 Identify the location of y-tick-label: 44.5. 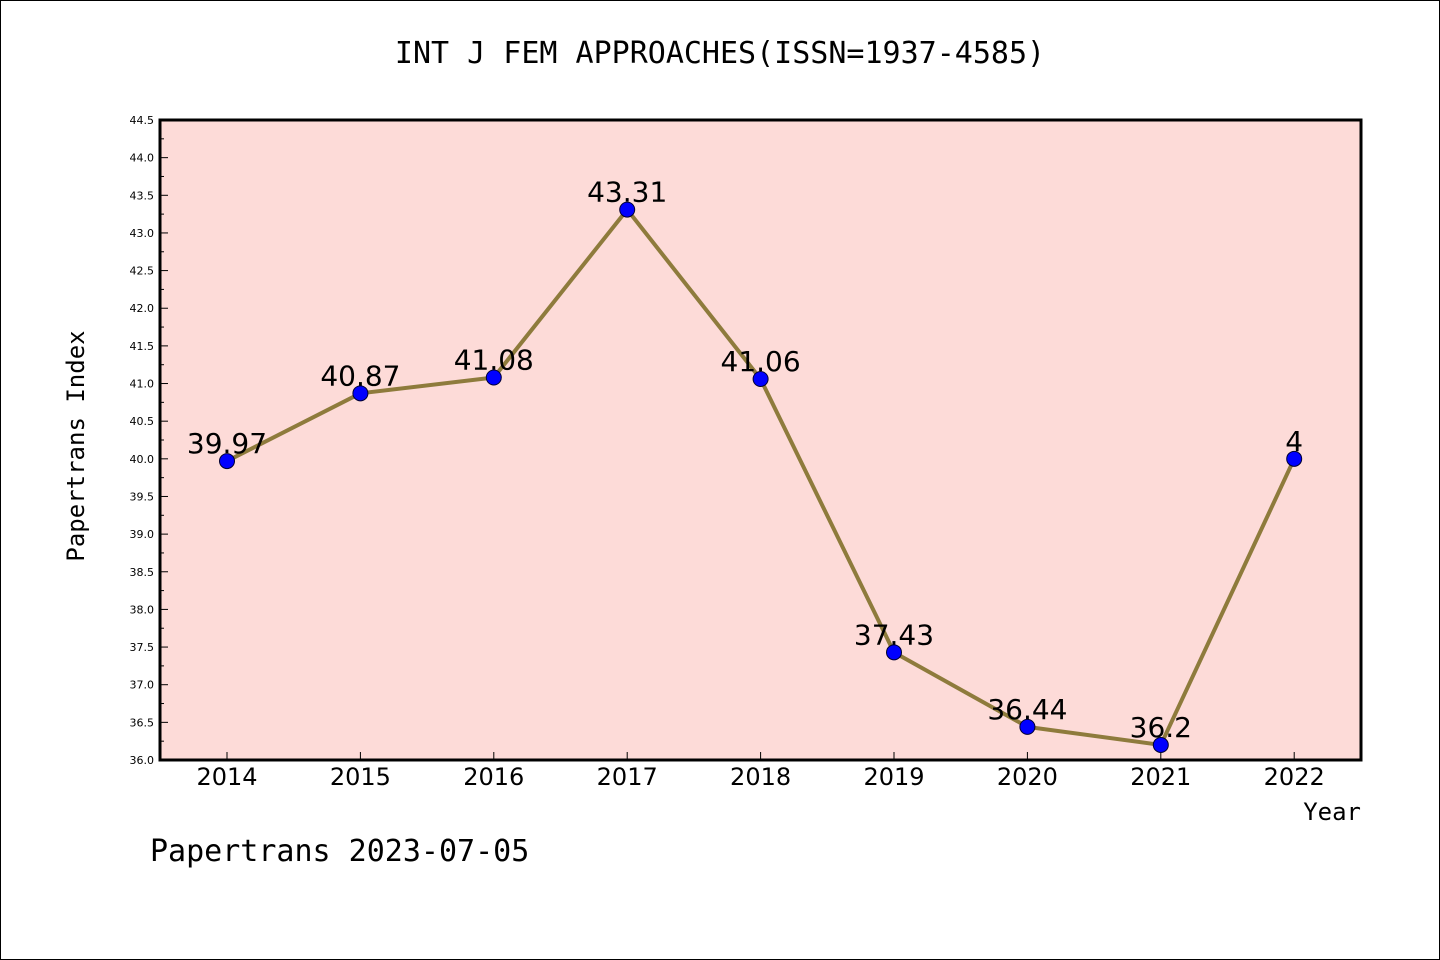
(142, 120).